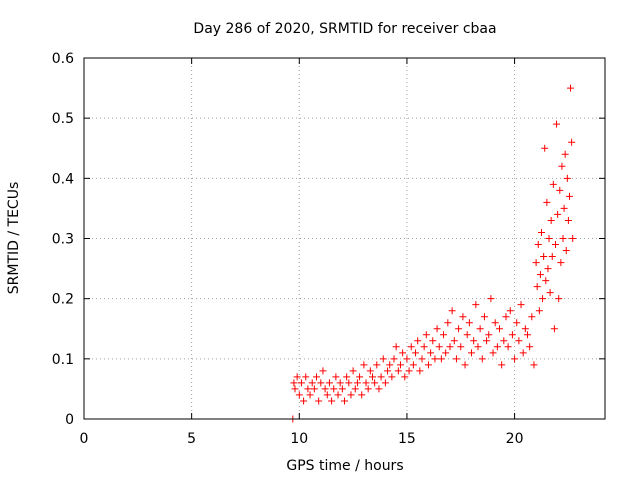  I want to click on y-tick-label: 0.4, so click(63, 179).